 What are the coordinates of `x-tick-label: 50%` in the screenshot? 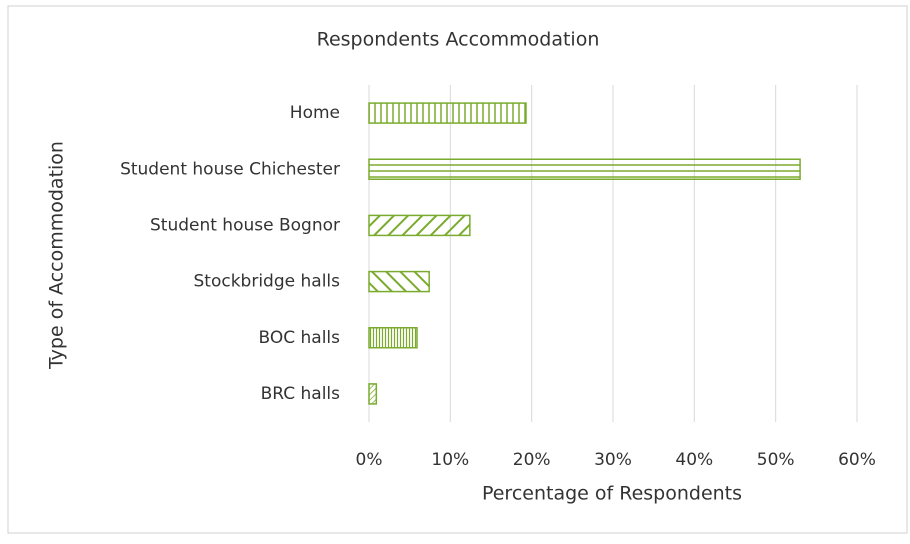 It's located at (776, 460).